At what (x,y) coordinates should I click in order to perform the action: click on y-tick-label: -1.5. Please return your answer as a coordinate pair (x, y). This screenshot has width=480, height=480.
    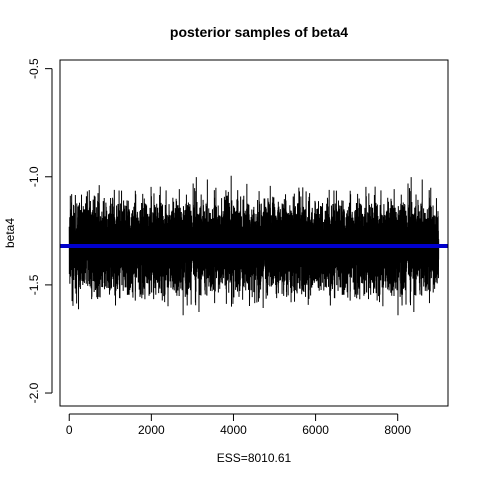
    Looking at the image, I should click on (34, 284).